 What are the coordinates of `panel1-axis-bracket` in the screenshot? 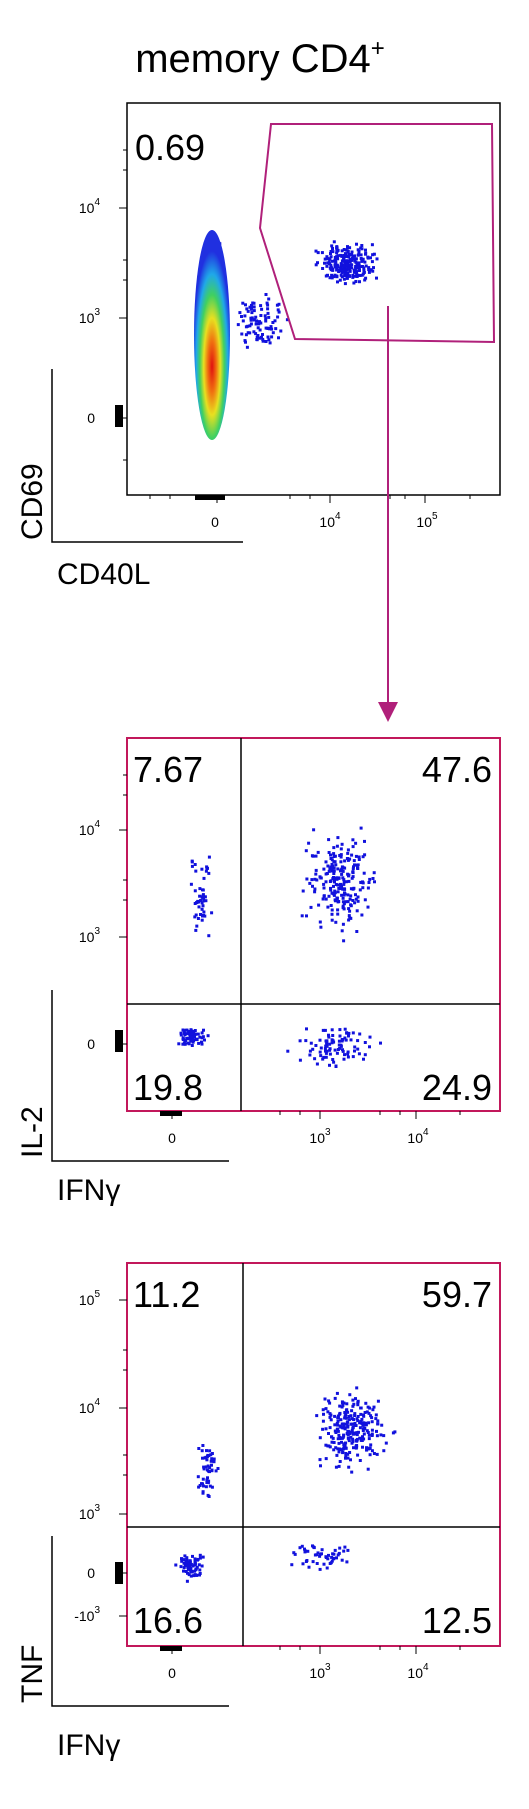 It's located at (147, 456).